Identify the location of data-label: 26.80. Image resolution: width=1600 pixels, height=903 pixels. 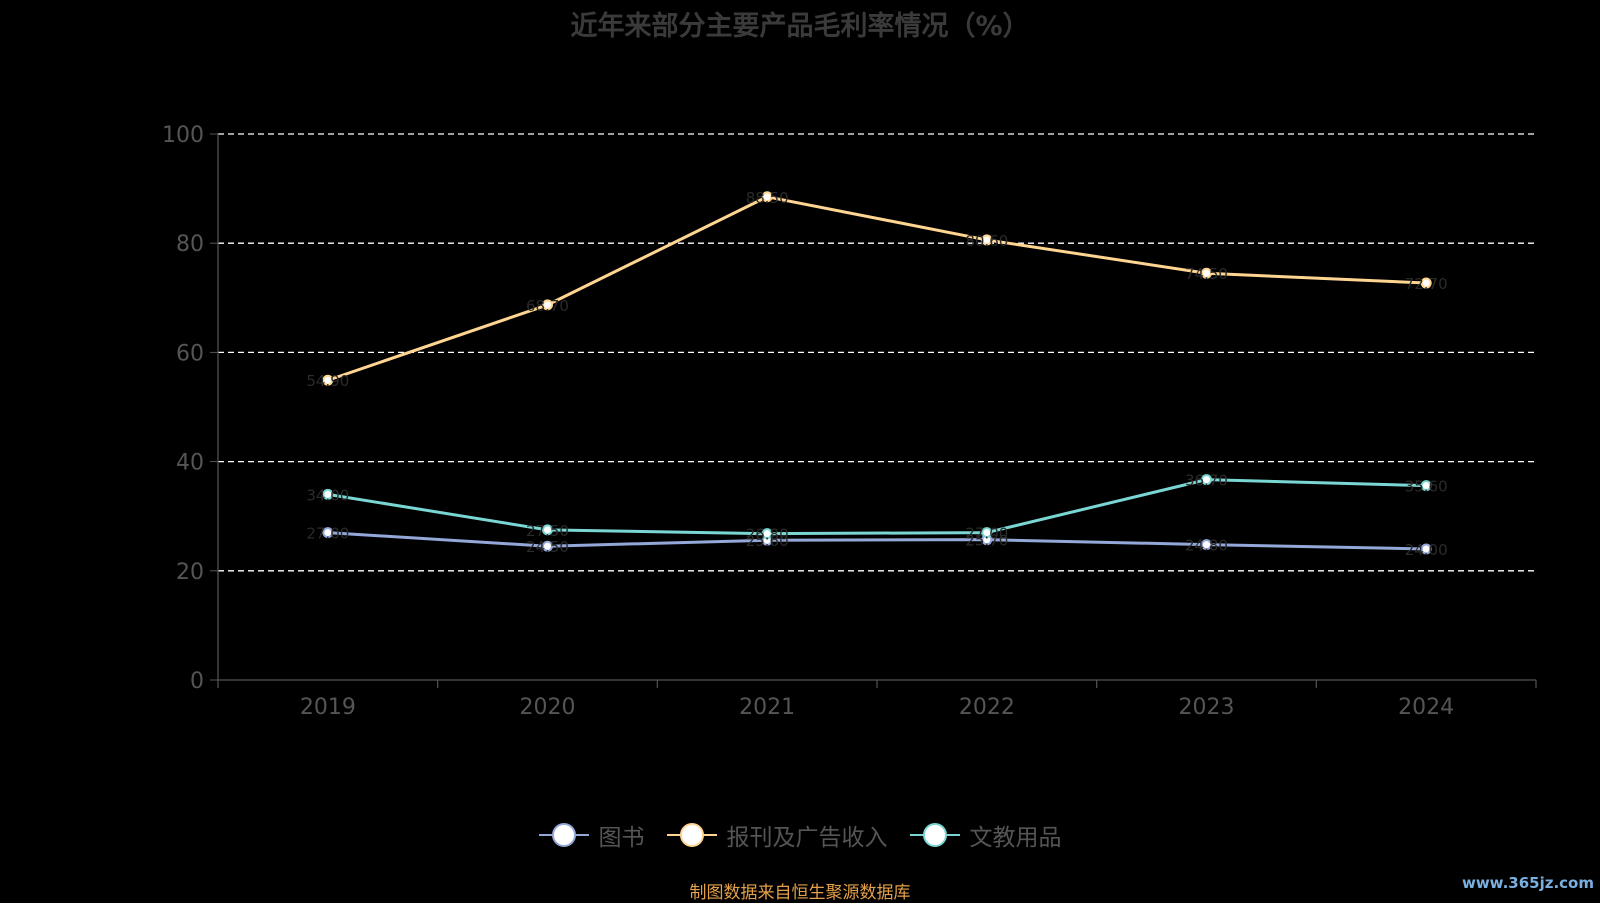
(767, 535).